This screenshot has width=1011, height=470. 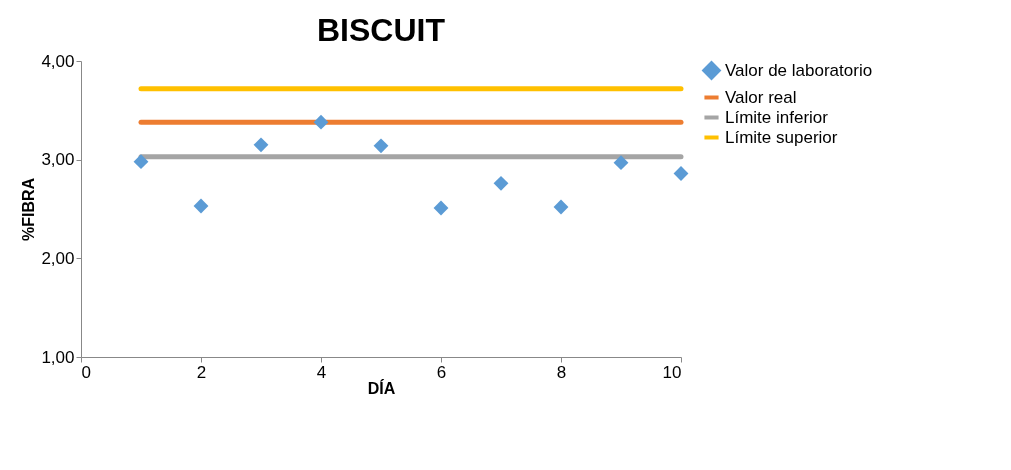 I want to click on x-tick-label: 4, so click(x=321, y=372).